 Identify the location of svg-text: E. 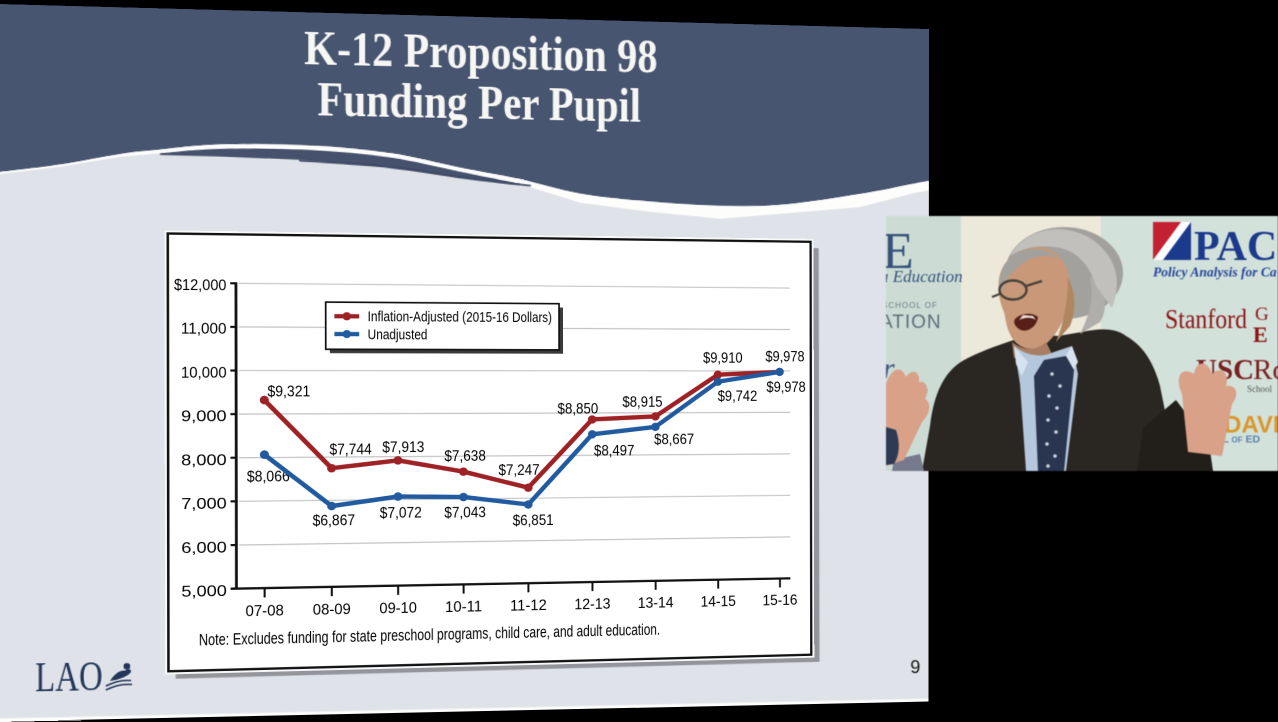
(1260, 334).